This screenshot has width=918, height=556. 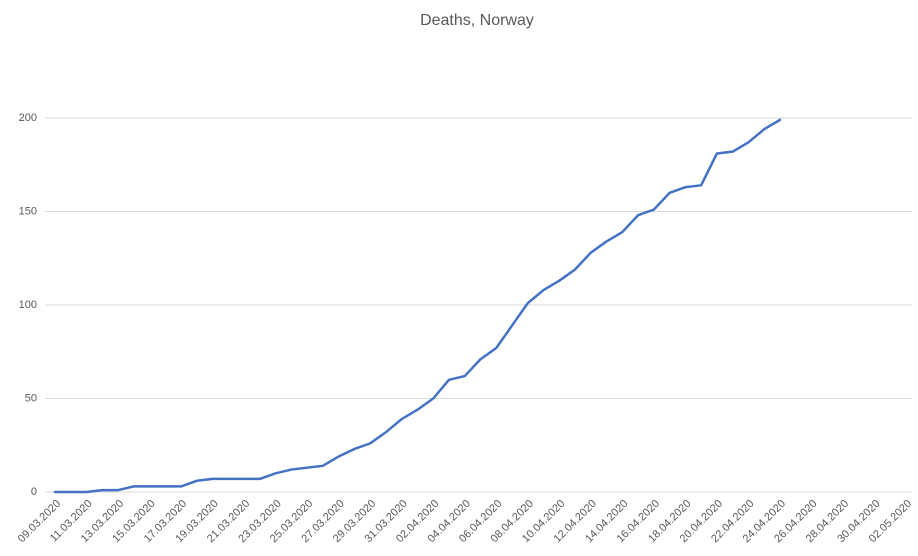 I want to click on y-tick-label: 100, so click(x=28, y=305).